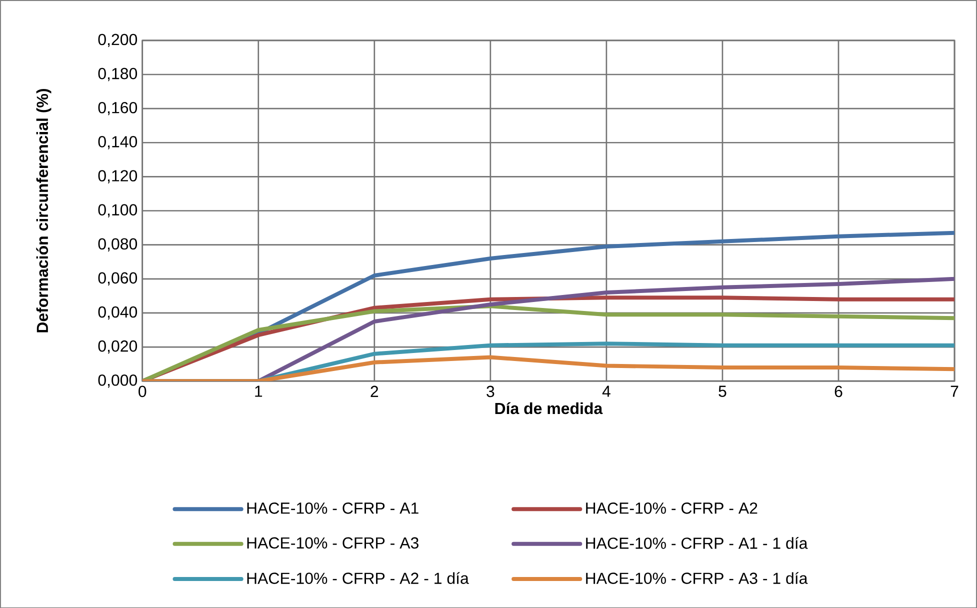 The height and width of the screenshot is (608, 977). What do you see at coordinates (332, 542) in the screenshot?
I see `legend-label: HACE-10% - CFRP - A3` at bounding box center [332, 542].